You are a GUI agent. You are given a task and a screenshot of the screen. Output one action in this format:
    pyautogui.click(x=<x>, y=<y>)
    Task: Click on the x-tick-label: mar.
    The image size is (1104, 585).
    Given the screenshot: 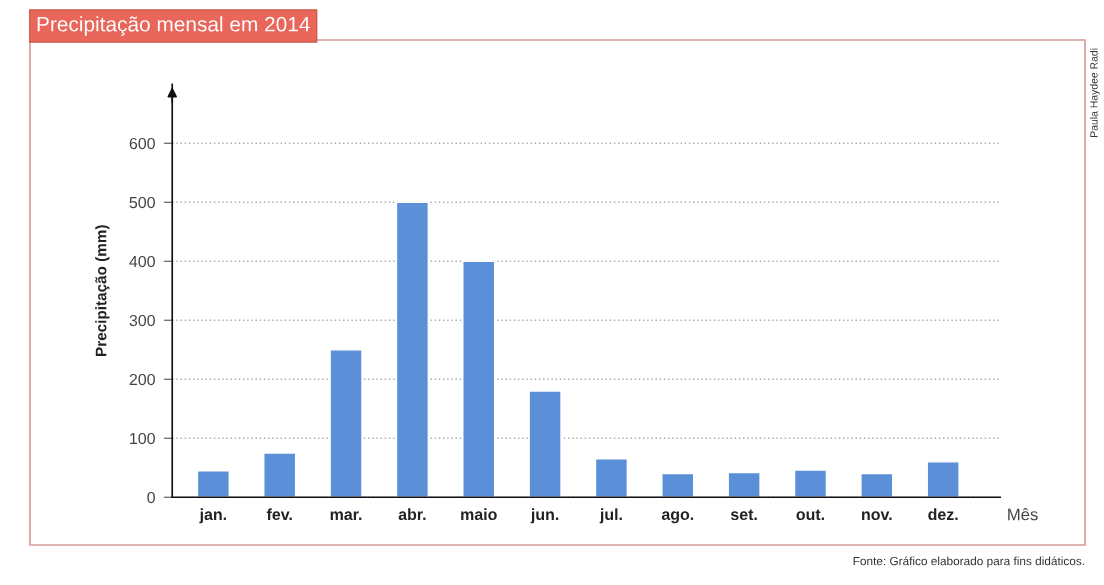 What is the action you would take?
    pyautogui.click(x=346, y=516)
    